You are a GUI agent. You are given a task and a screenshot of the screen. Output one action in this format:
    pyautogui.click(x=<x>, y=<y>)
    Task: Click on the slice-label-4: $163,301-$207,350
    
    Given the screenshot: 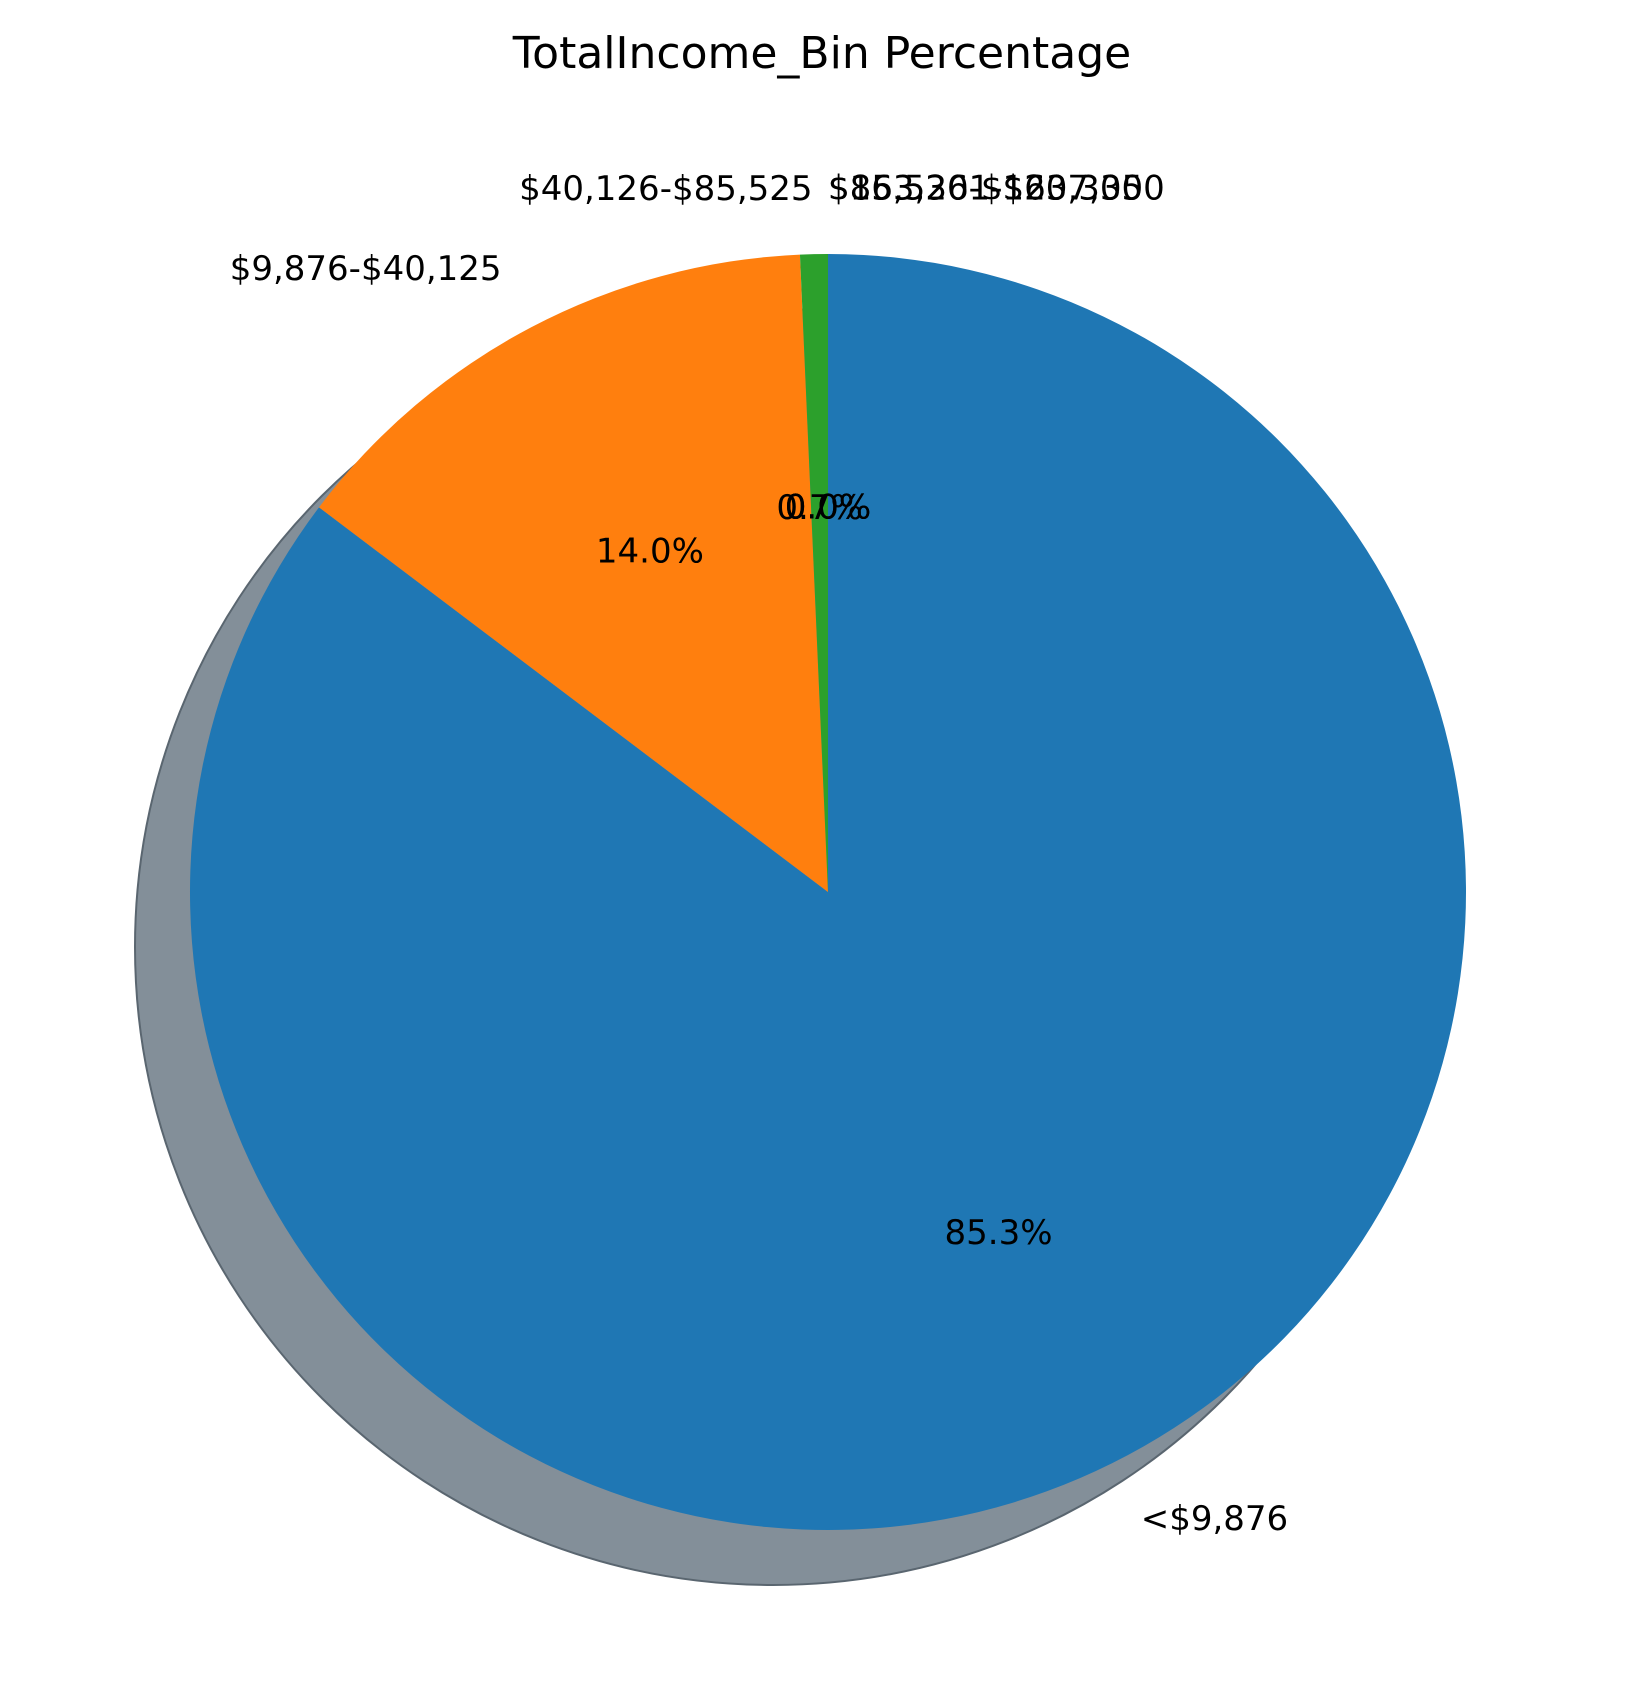 What is the action you would take?
    pyautogui.click(x=996, y=189)
    